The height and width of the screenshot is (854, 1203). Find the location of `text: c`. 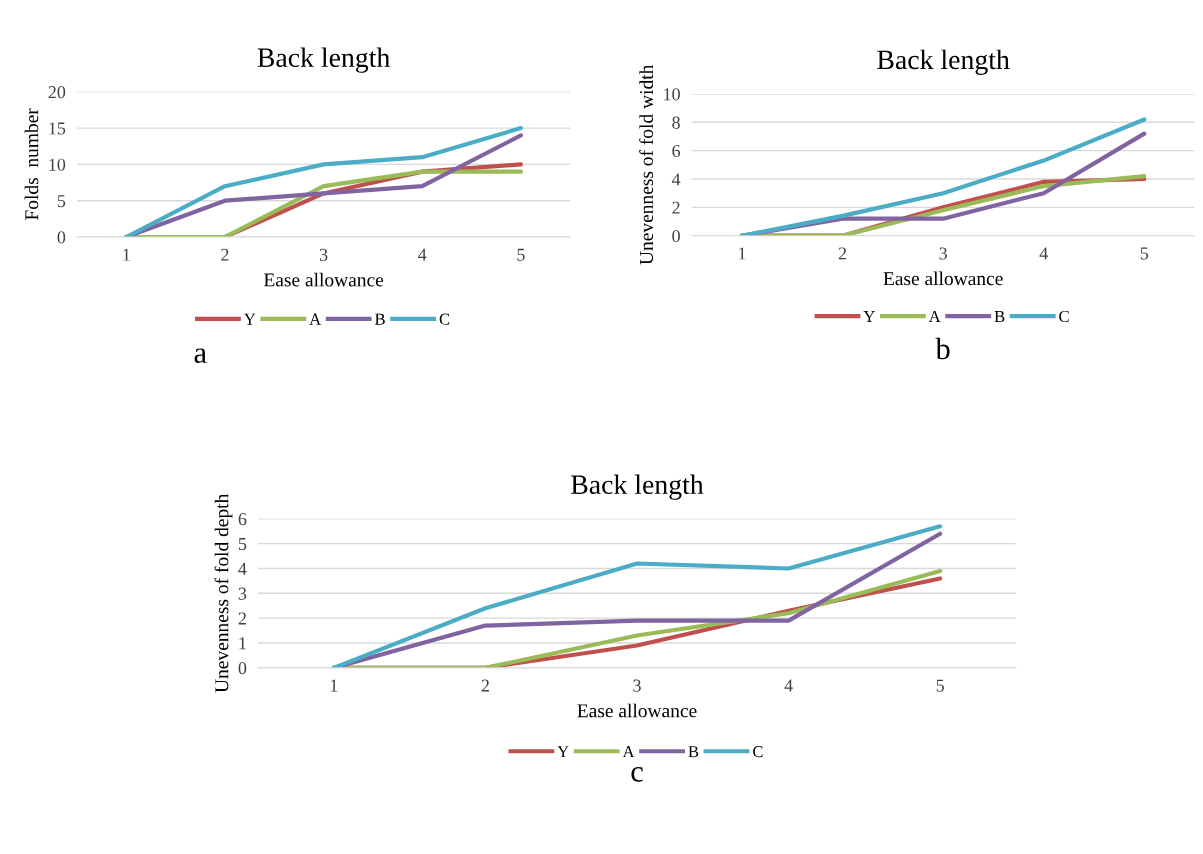

text: c is located at coordinates (637, 774).